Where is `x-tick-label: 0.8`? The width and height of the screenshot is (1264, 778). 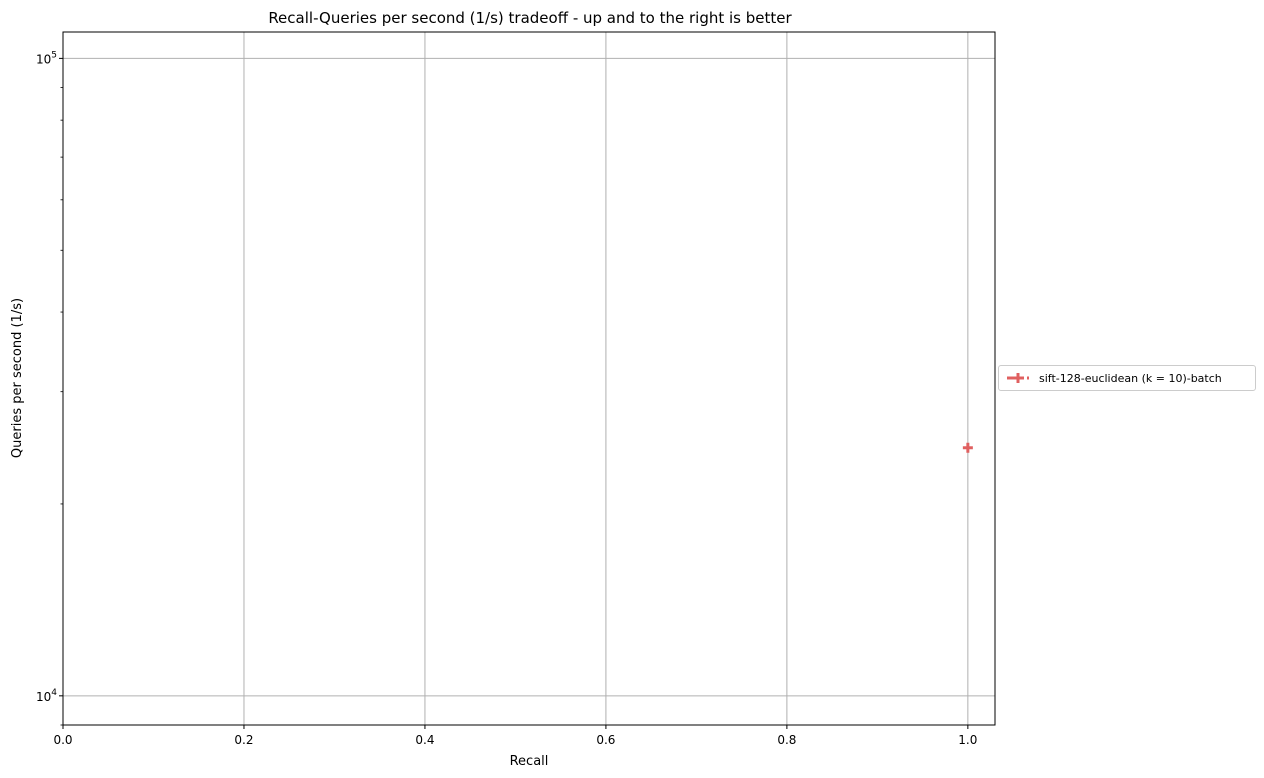 x-tick-label: 0.8 is located at coordinates (786, 740).